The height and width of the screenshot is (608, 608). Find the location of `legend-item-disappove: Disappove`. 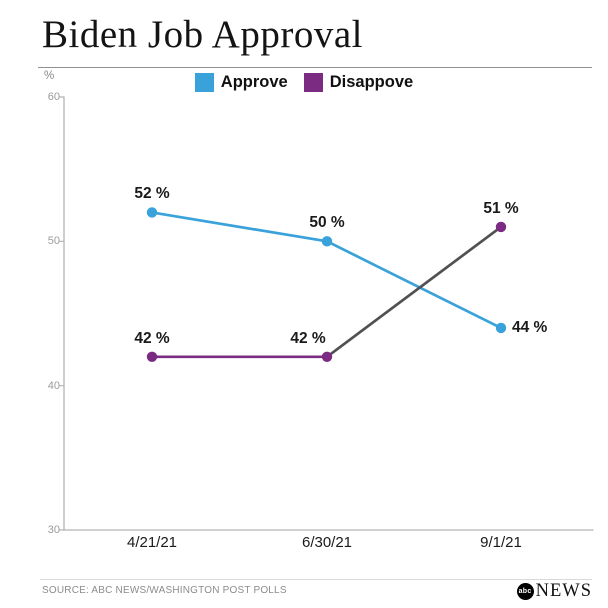

legend-item-disappove: Disappove is located at coordinates (358, 82).